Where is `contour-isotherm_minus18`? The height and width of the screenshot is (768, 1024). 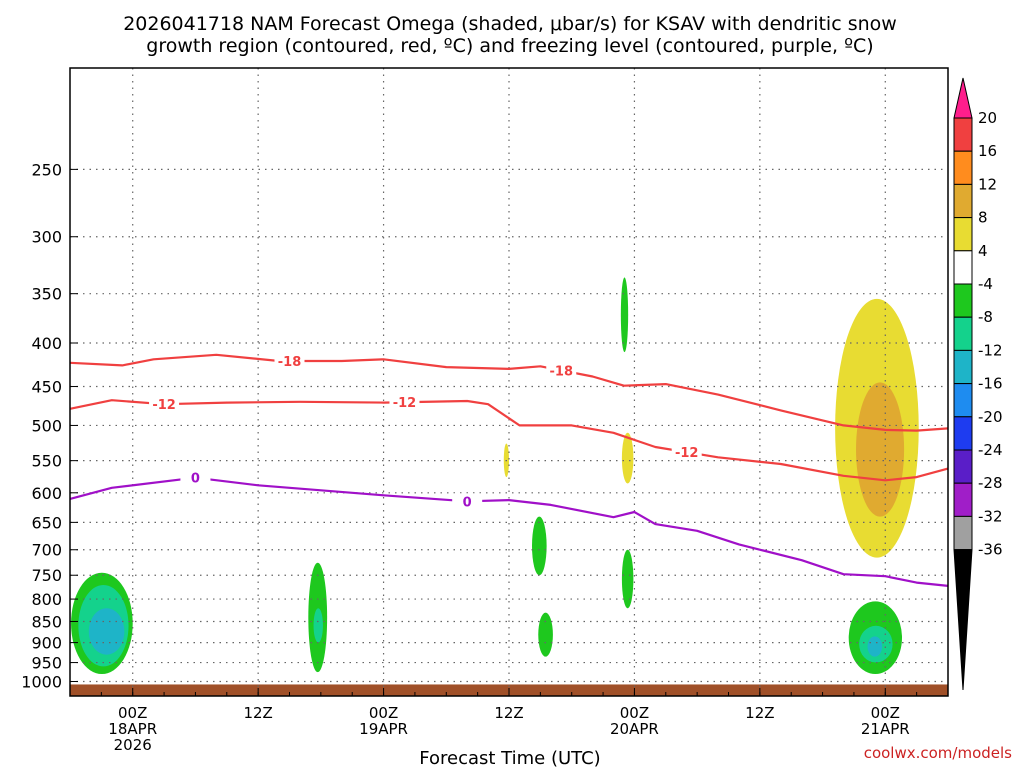
contour-isotherm_minus18 is located at coordinates (509, 392).